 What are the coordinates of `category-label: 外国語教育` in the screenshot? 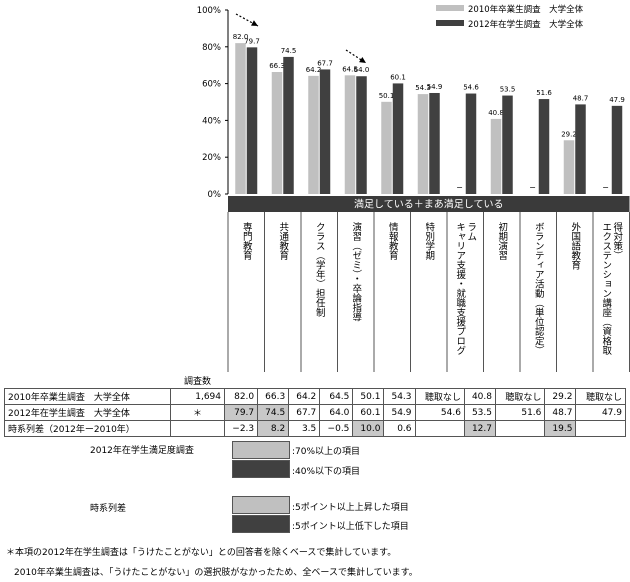 It's located at (575, 245).